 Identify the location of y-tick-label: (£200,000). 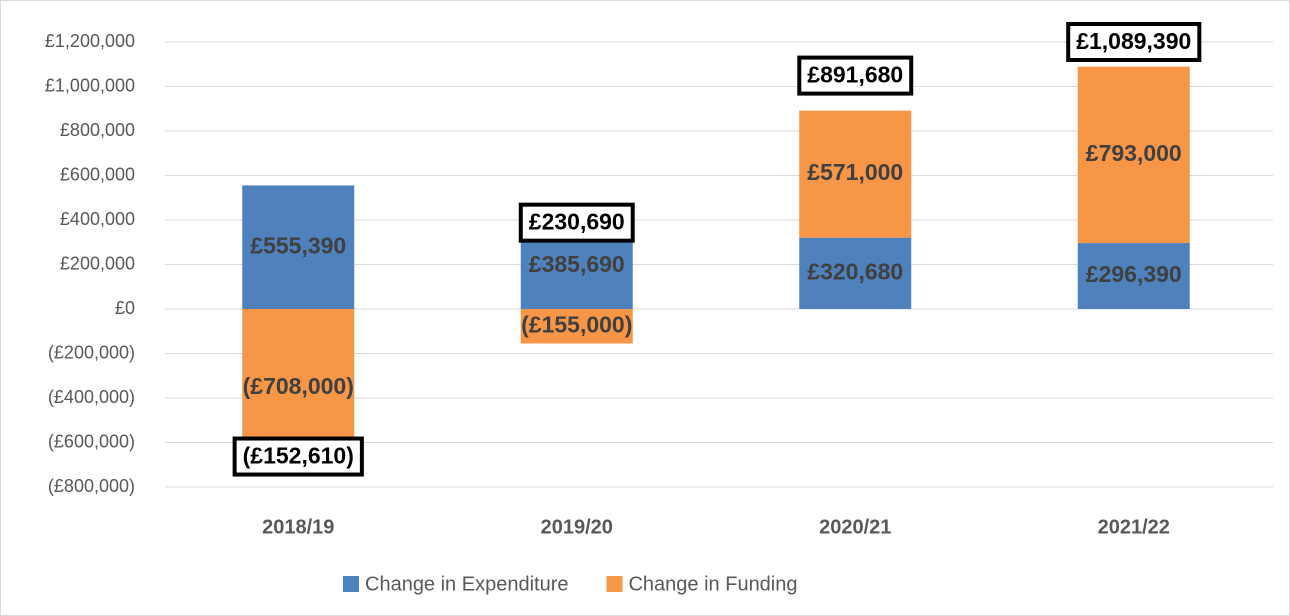
(91, 352).